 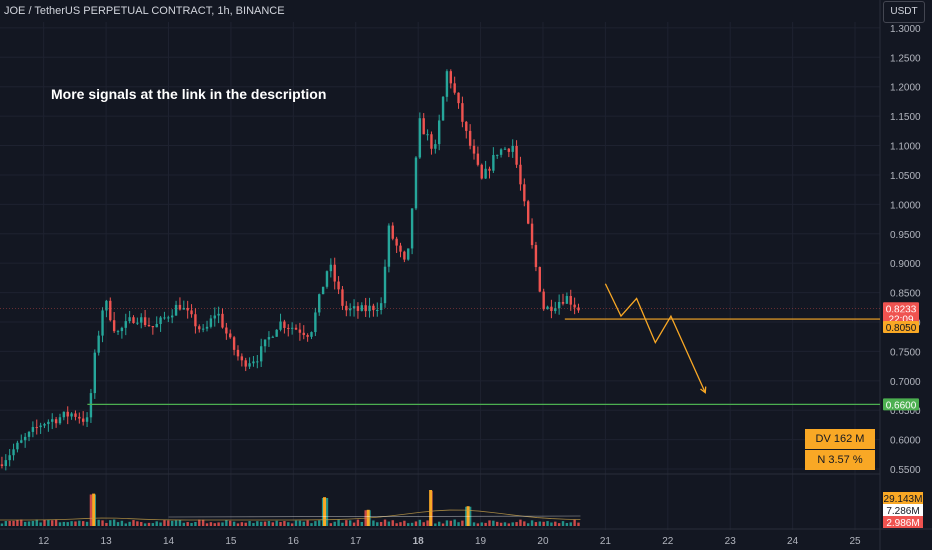 I want to click on projection-arrowhead, so click(x=703, y=390).